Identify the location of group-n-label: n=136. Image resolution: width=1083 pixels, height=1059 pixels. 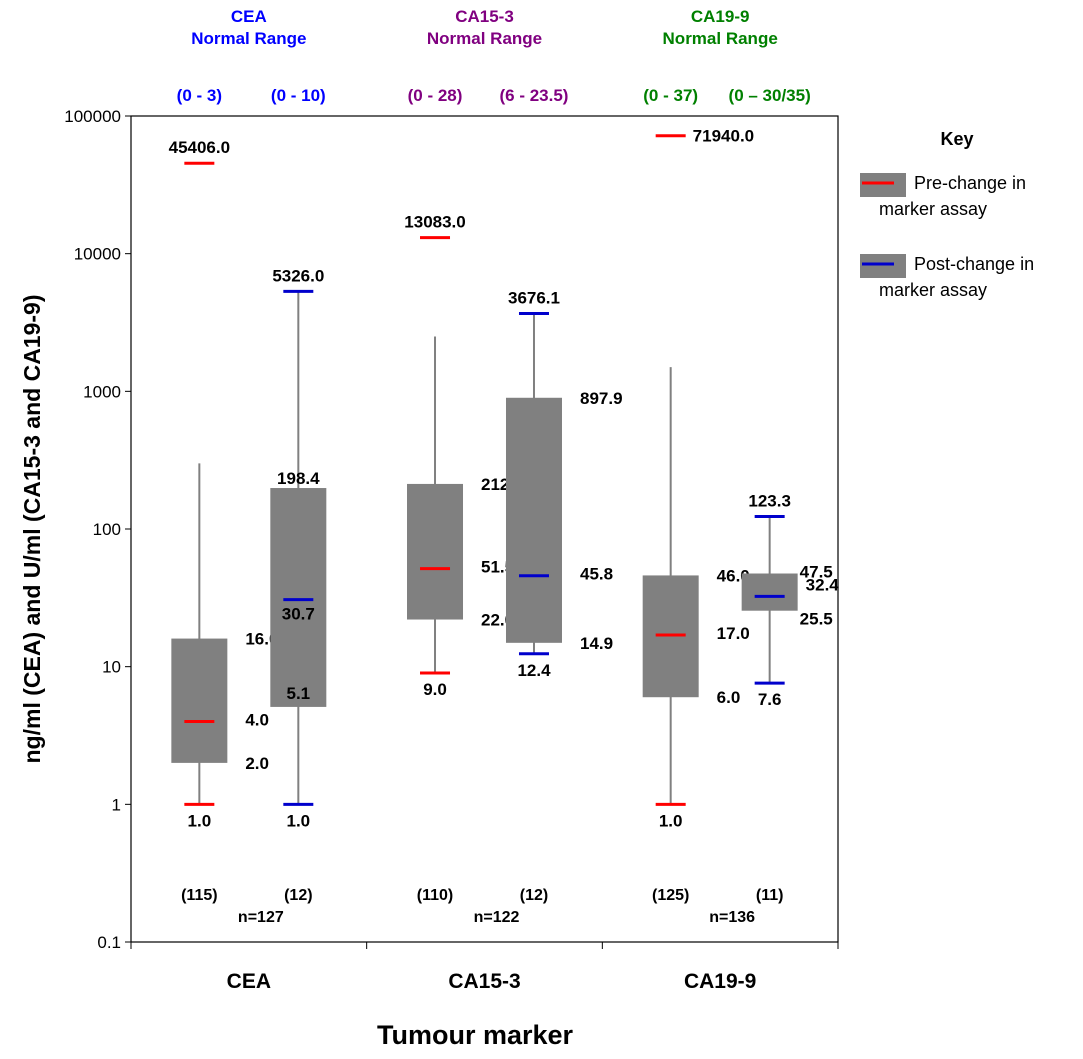
(732, 917).